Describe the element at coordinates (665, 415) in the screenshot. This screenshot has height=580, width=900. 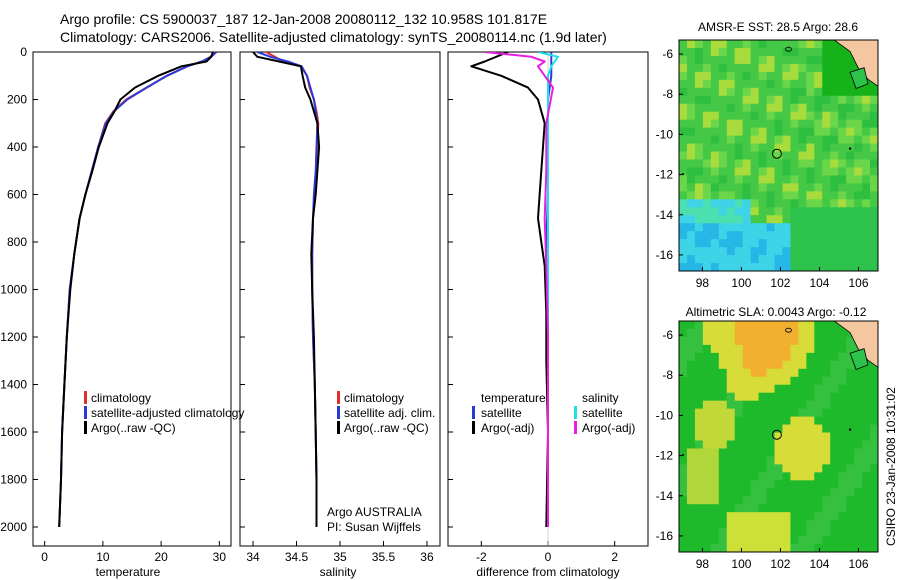
I see `y-tick-label: -10` at that location.